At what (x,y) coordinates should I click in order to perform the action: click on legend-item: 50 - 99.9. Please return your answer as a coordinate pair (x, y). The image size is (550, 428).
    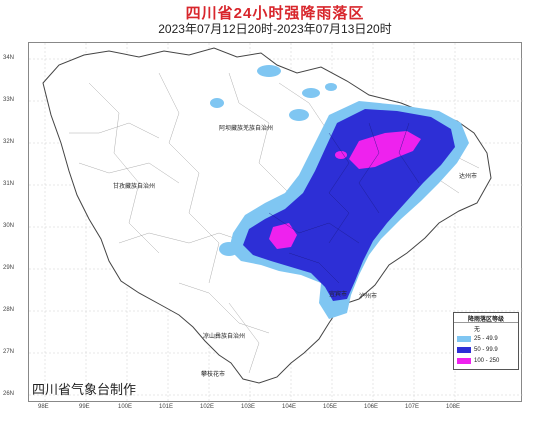
    Looking at the image, I should click on (477, 350).